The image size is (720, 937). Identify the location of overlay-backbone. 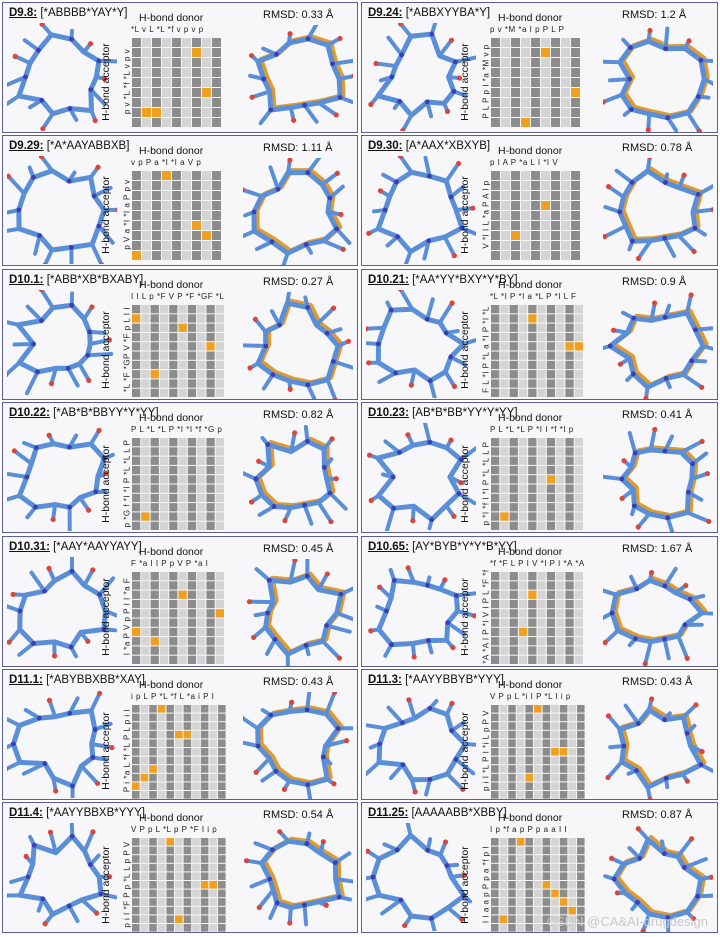
(660, 608).